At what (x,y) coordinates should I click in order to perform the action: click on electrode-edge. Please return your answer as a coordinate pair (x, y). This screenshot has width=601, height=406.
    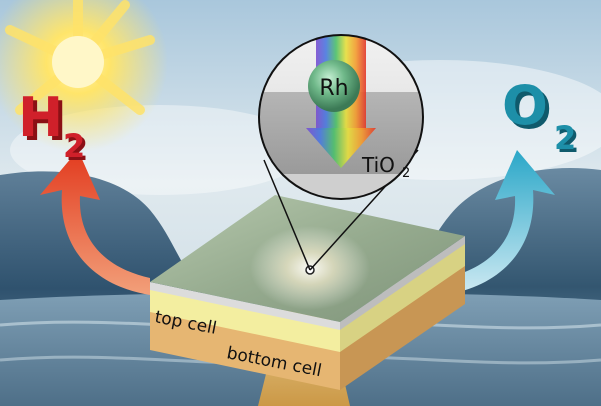
    Looking at the image, I should click on (245, 306).